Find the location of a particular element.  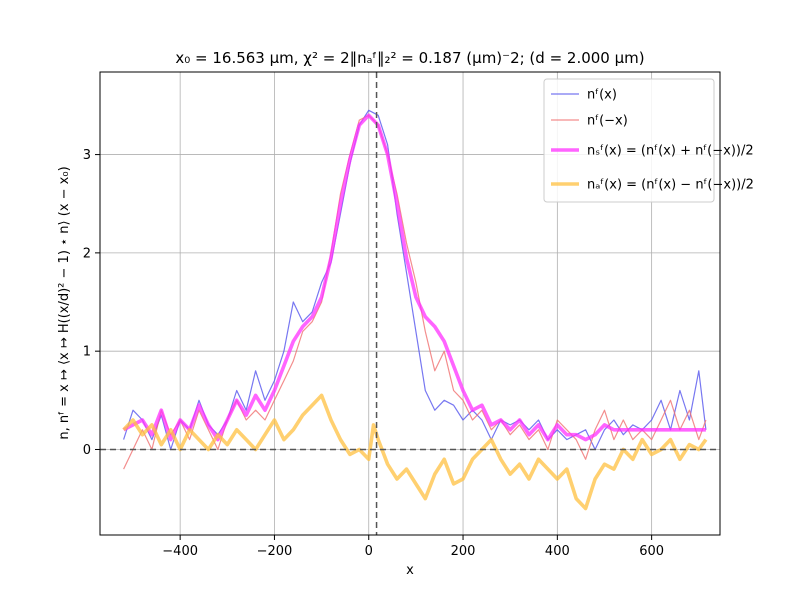

y-tick-label: 1 is located at coordinates (87, 352).